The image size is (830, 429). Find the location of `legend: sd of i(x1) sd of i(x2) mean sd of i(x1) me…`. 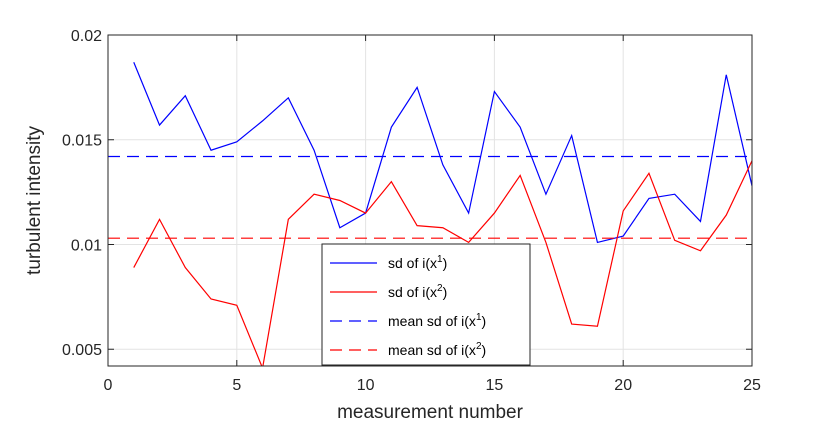

legend: sd of i(x1) sd of i(x2) mean sd of i(x1) me… is located at coordinates (426, 304).